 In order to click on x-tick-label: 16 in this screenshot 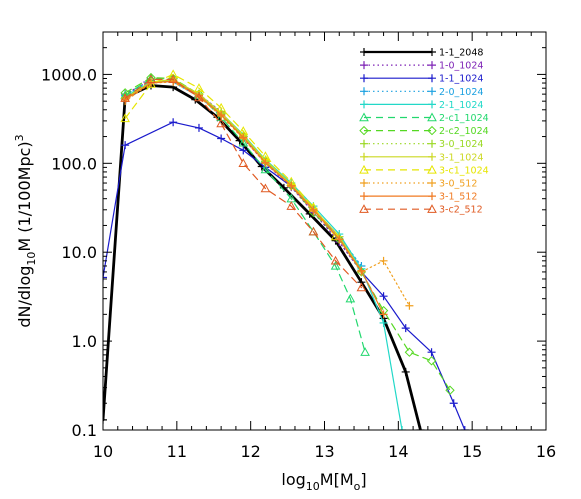, I will do `click(546, 451)`.